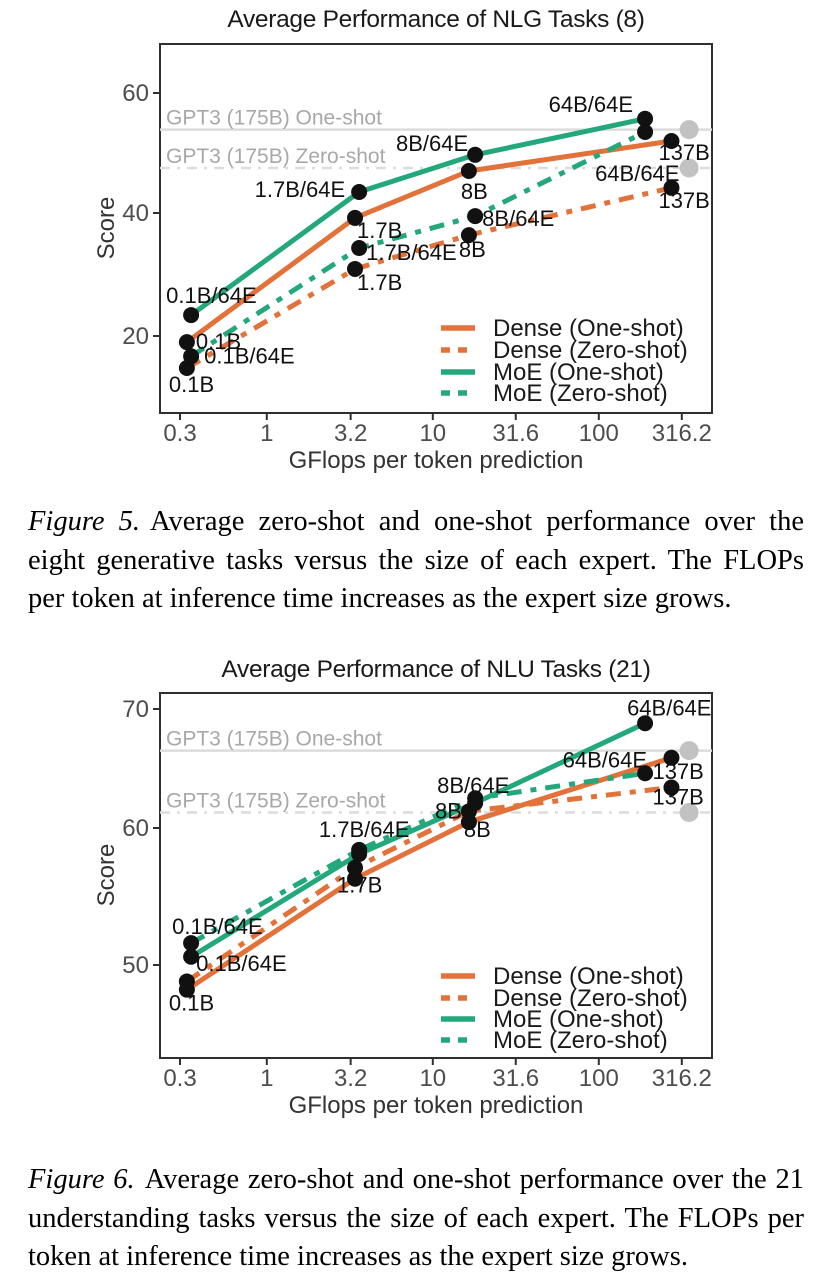 The height and width of the screenshot is (1280, 831). I want to click on x-tick-label: 10, so click(432, 1078).